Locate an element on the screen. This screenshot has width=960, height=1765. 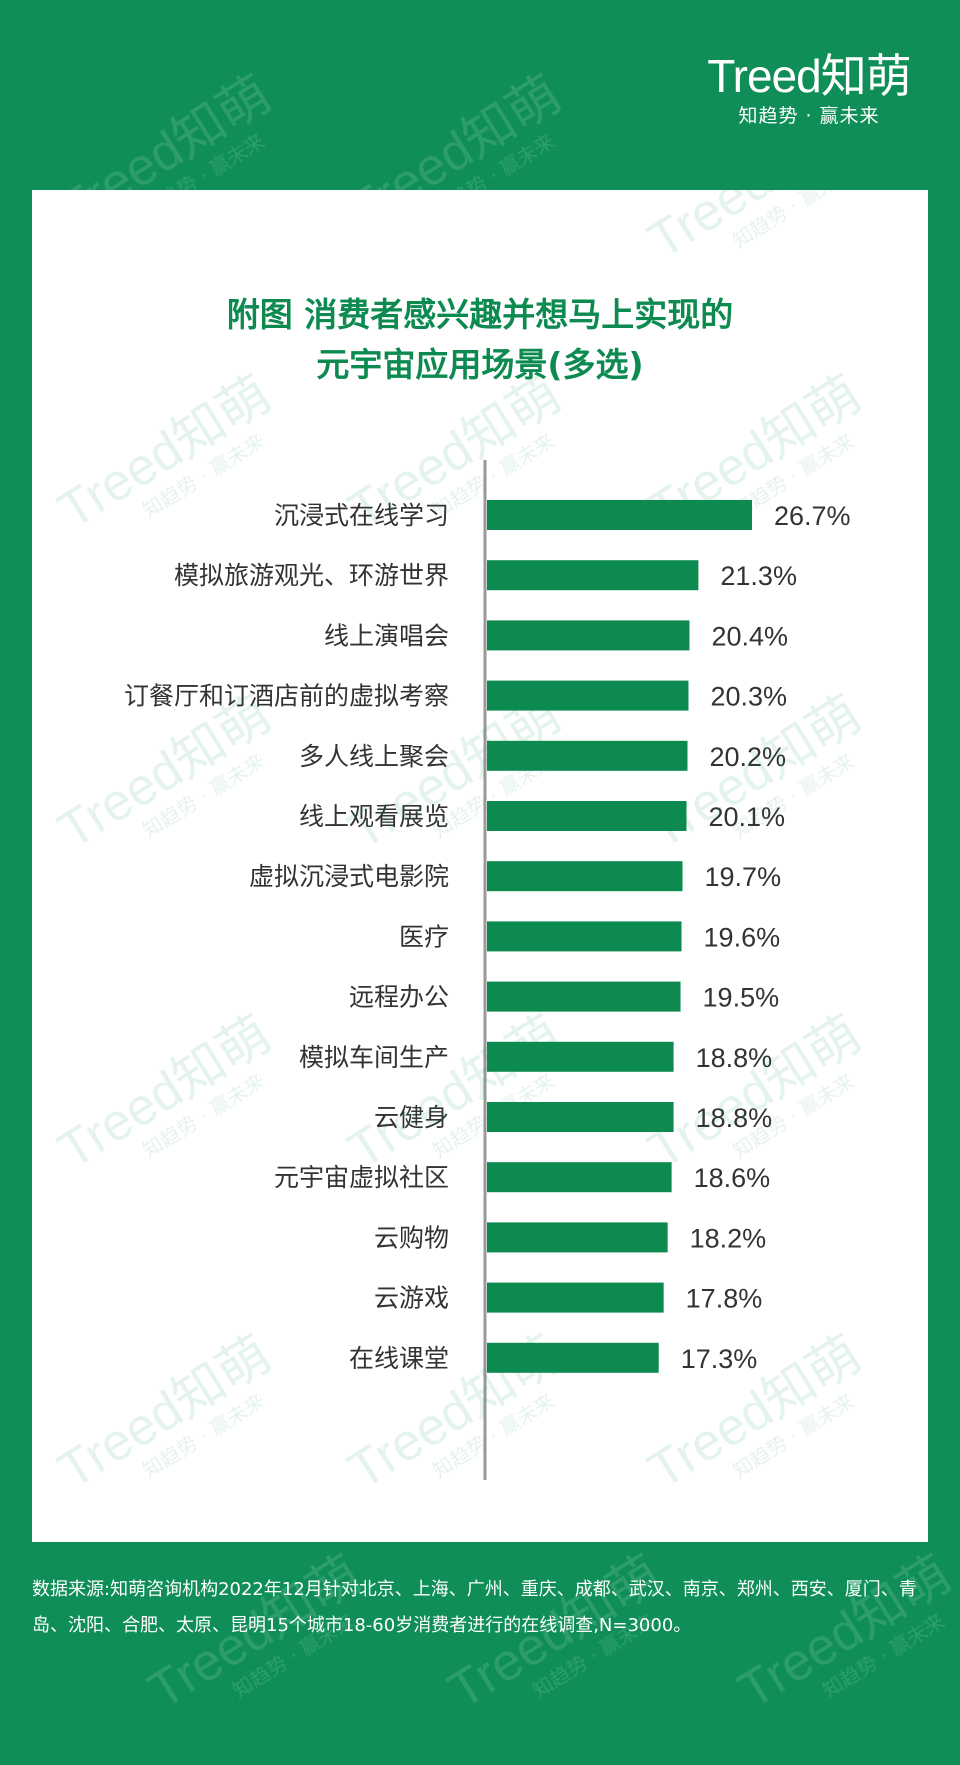
value-label: 20.4% is located at coordinates (749, 636).